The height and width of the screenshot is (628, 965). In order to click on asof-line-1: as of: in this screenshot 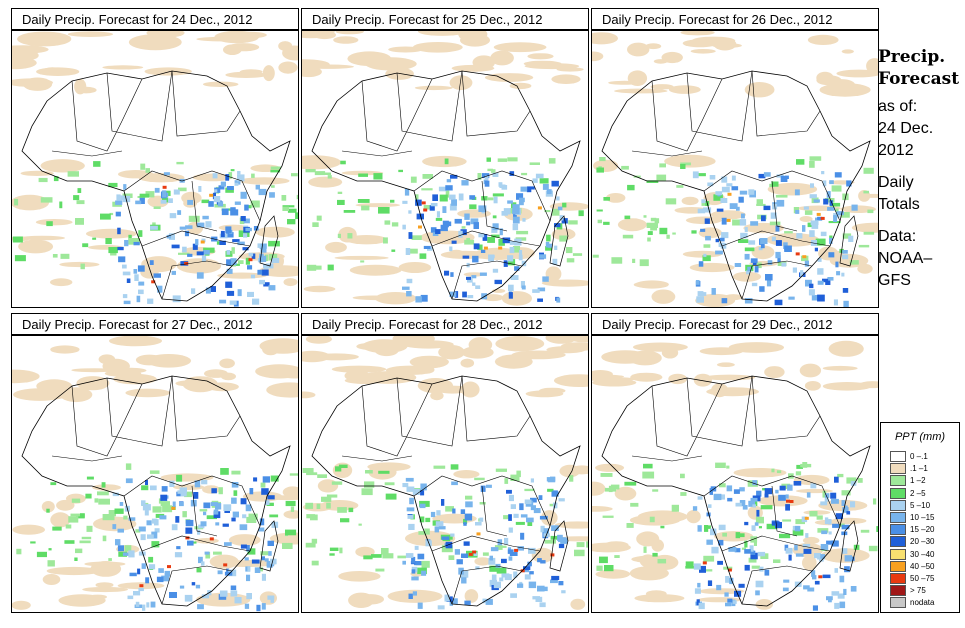, I will do `click(898, 106)`.